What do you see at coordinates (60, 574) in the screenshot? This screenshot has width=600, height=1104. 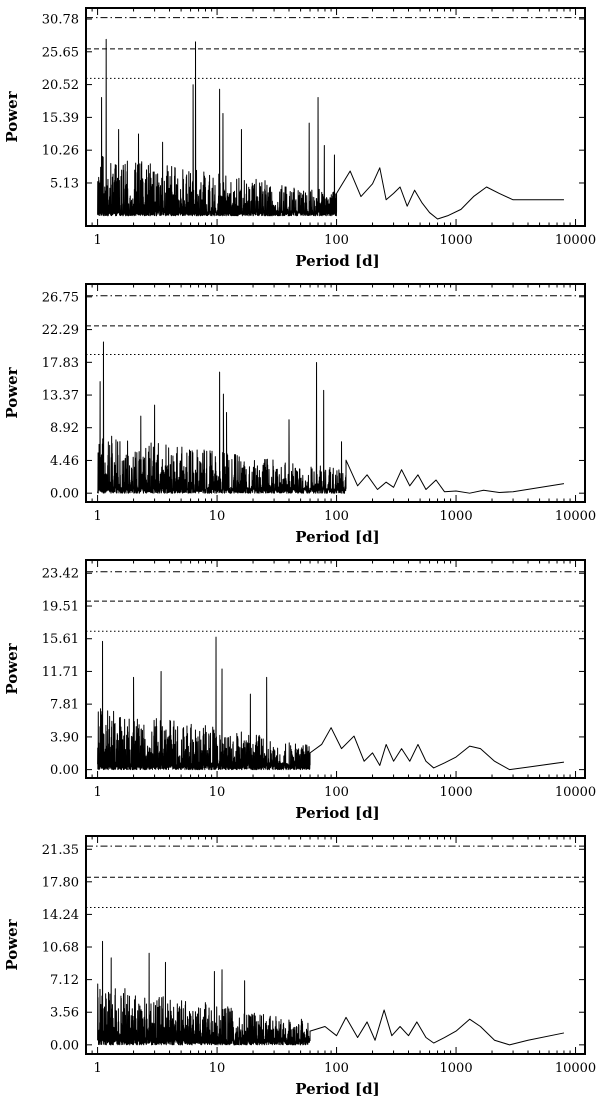 I see `y-tick-label: 23.42` at bounding box center [60, 574].